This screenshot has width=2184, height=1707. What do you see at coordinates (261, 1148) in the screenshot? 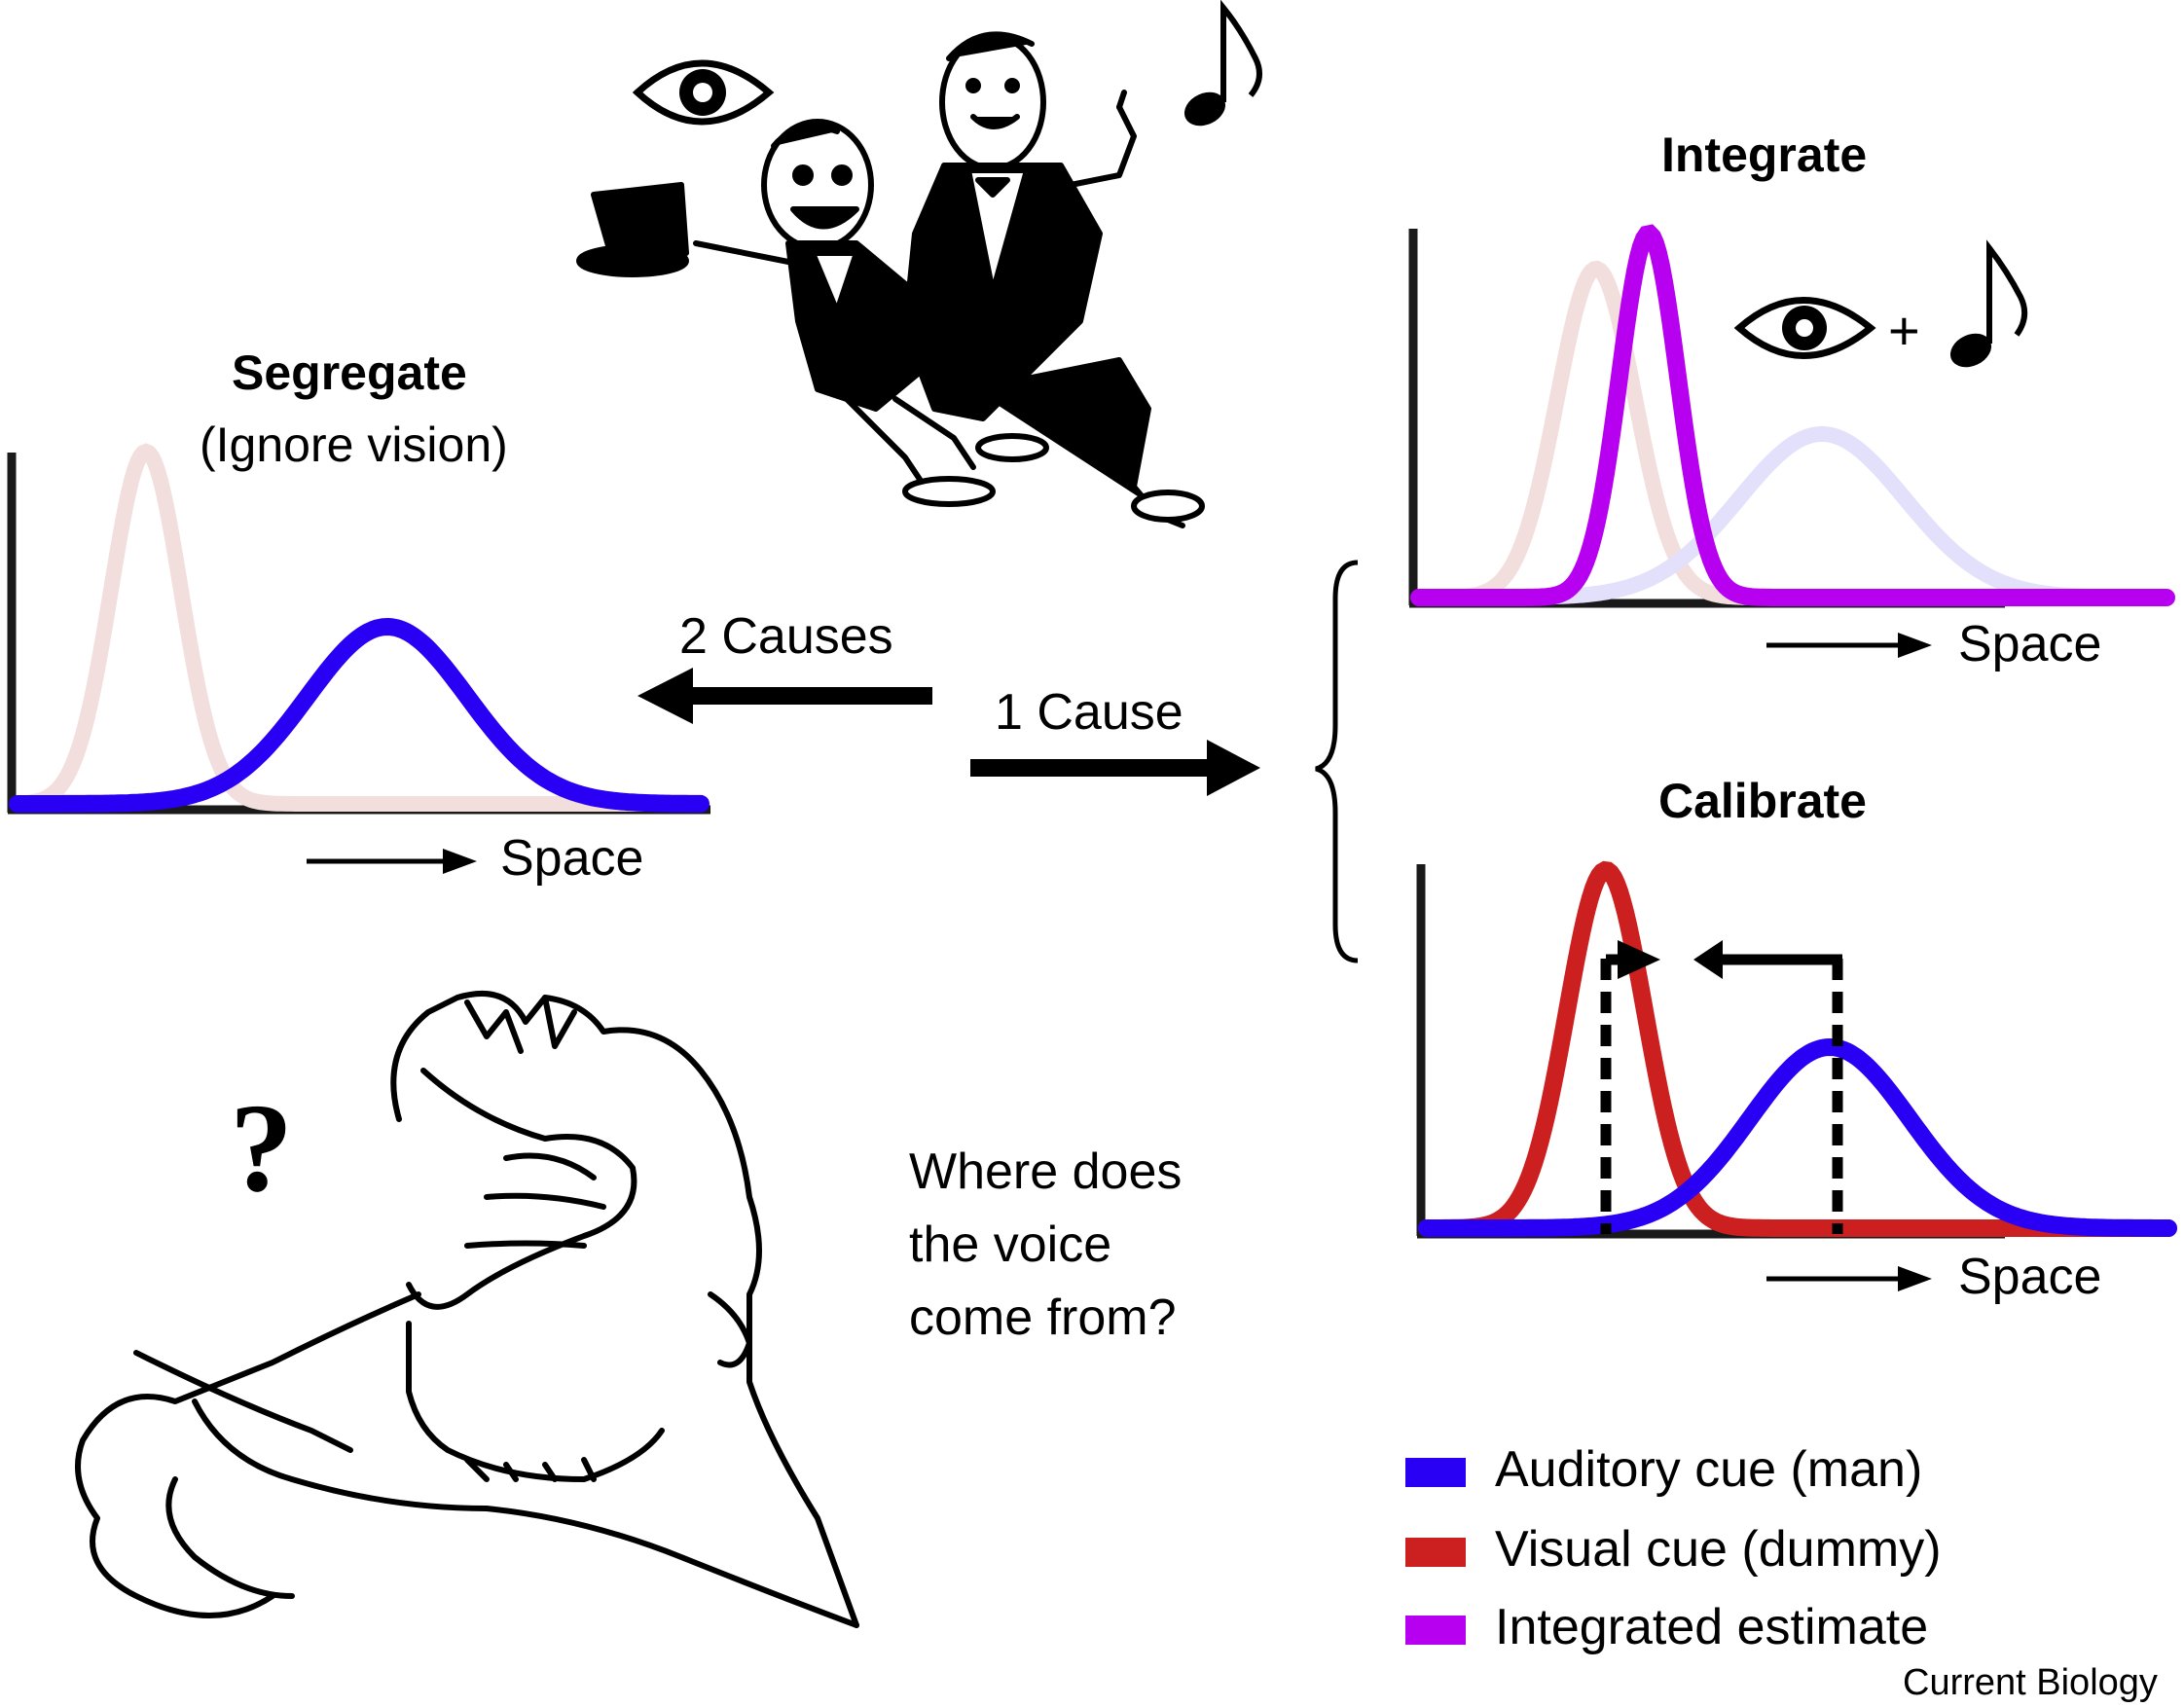
I see `question-mark: ?` at bounding box center [261, 1148].